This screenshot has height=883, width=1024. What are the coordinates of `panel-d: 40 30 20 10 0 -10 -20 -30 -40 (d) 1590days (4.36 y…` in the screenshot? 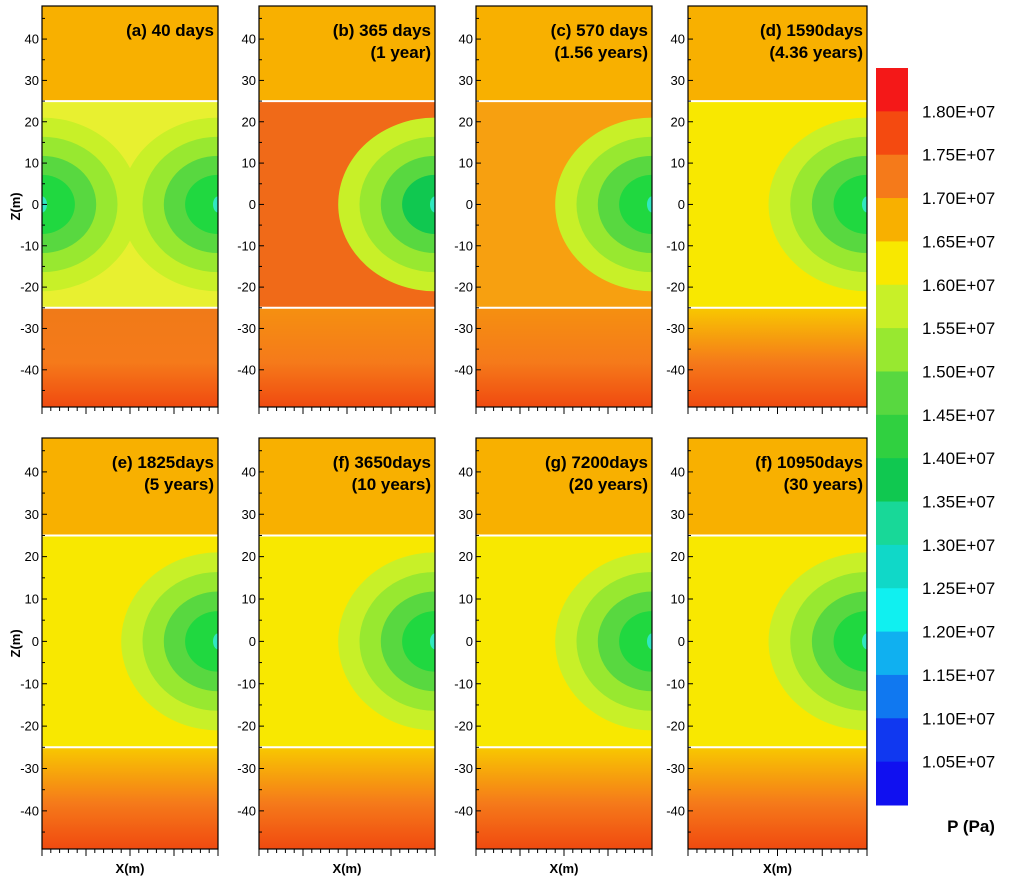 It's located at (767, 209).